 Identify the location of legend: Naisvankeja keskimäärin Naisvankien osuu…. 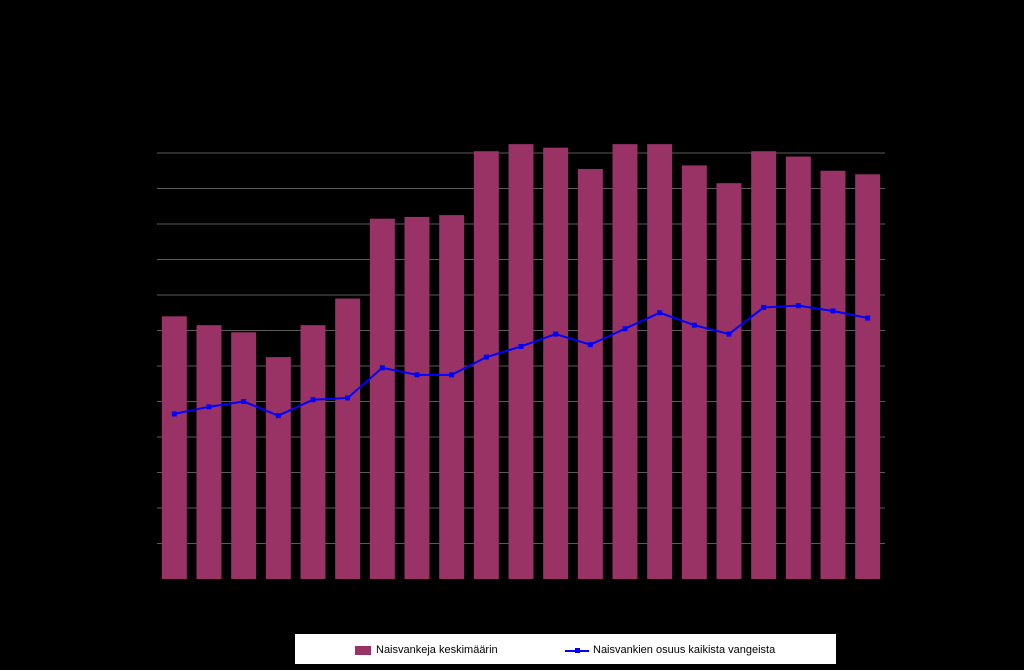
(565, 649).